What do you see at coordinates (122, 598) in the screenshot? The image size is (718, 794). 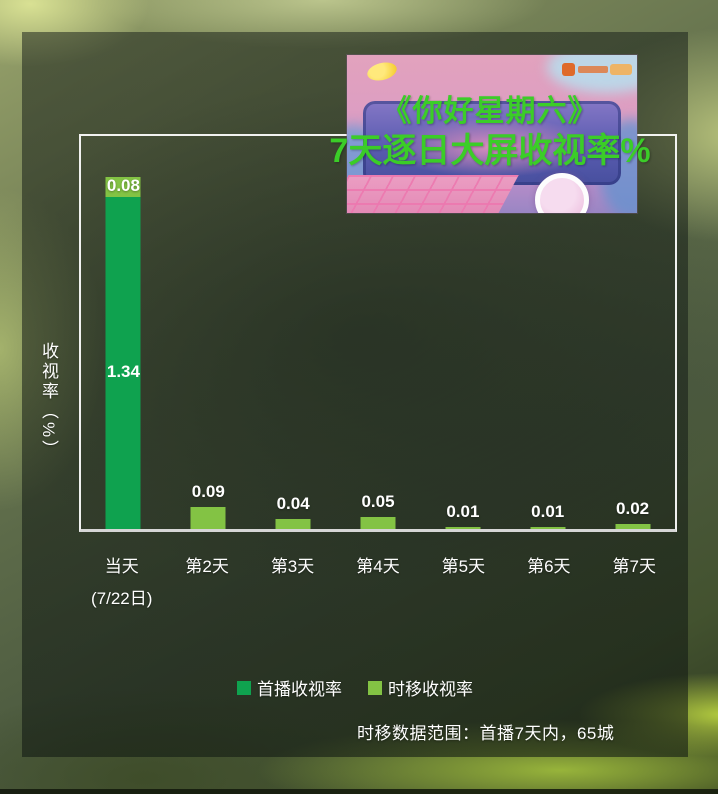 I see `x-axis-sublabel: (7/22日)` at bounding box center [122, 598].